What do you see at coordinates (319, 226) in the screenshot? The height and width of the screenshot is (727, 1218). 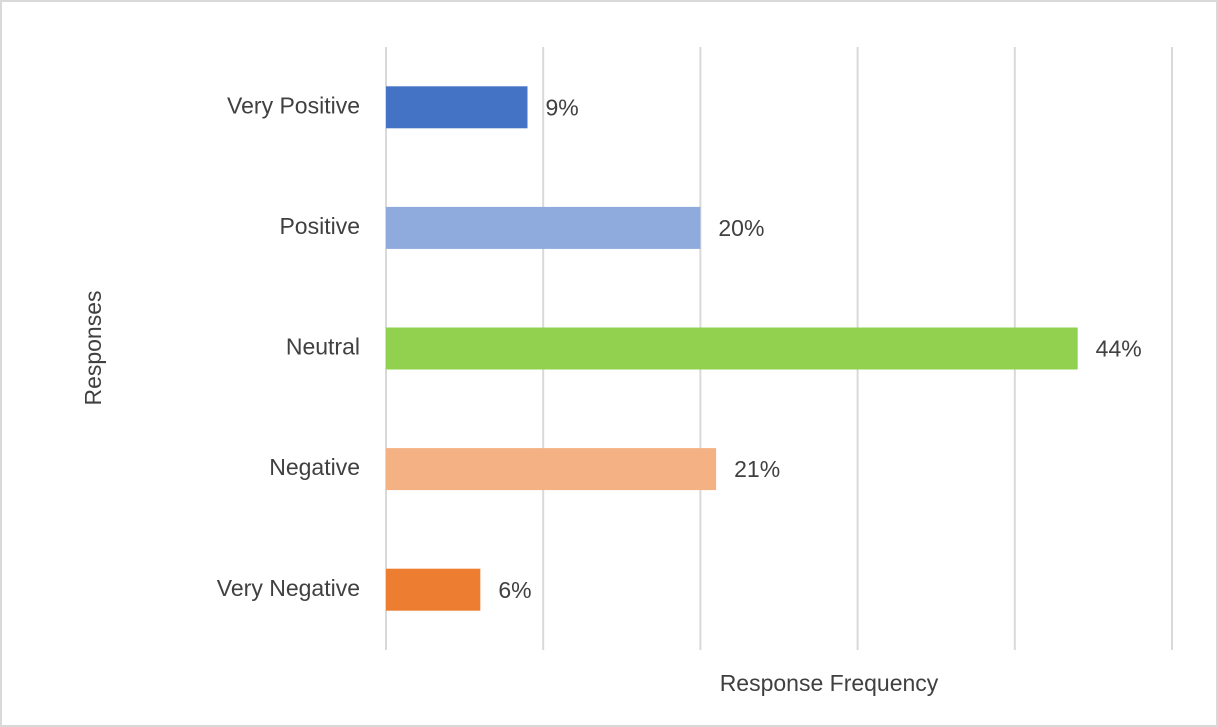 I see `y-tick-label: Positive` at bounding box center [319, 226].